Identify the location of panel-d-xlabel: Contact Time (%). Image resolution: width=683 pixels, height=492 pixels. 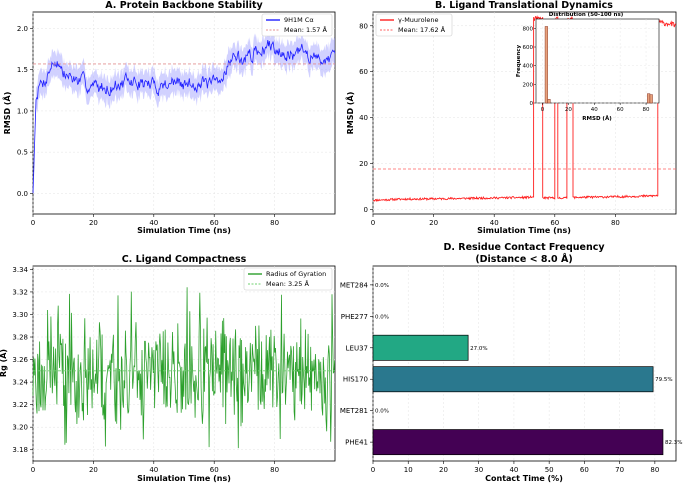
(524, 478).